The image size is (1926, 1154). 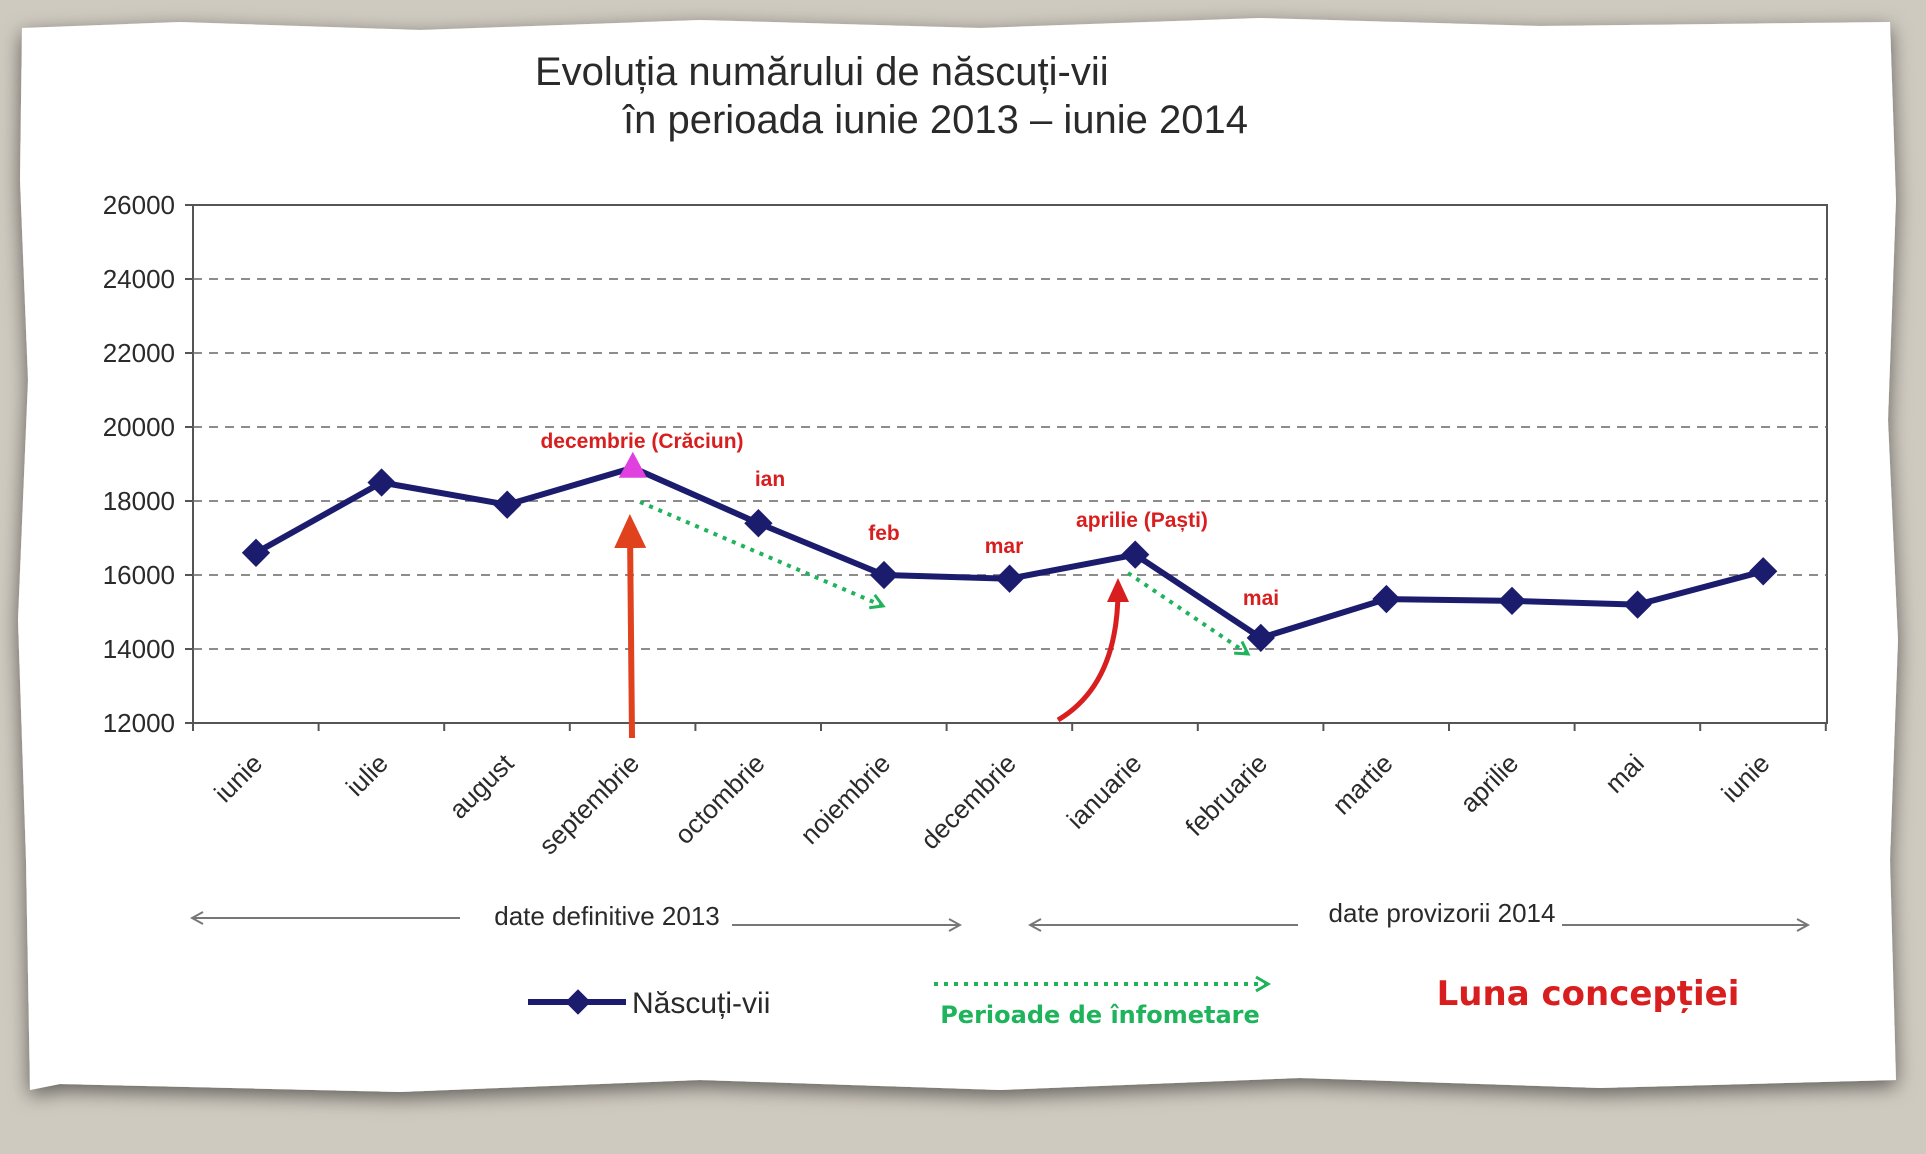 What do you see at coordinates (139, 279) in the screenshot?
I see `y-tick-label: 24000` at bounding box center [139, 279].